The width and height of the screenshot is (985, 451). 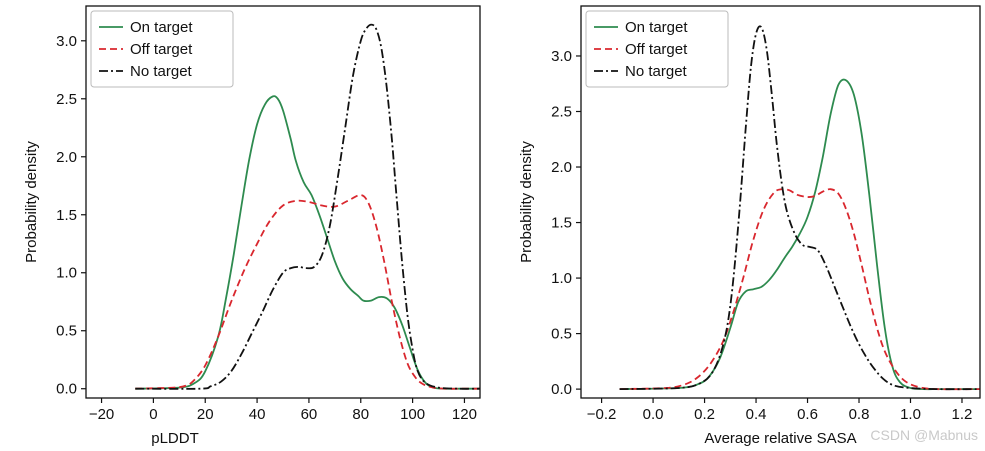 I want to click on x-tick-label: 0.4, so click(x=756, y=414).